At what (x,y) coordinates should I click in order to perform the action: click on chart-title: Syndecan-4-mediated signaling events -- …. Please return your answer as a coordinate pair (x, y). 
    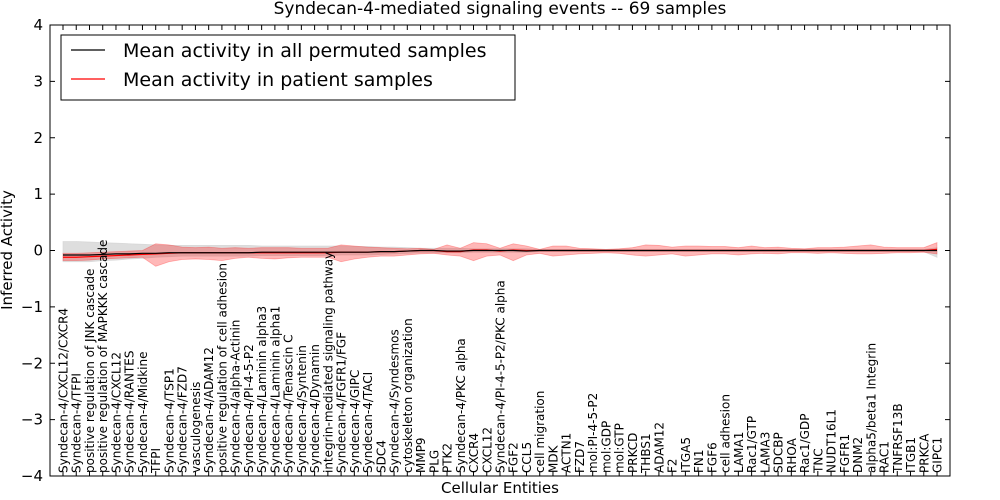
    Looking at the image, I should click on (500, 9).